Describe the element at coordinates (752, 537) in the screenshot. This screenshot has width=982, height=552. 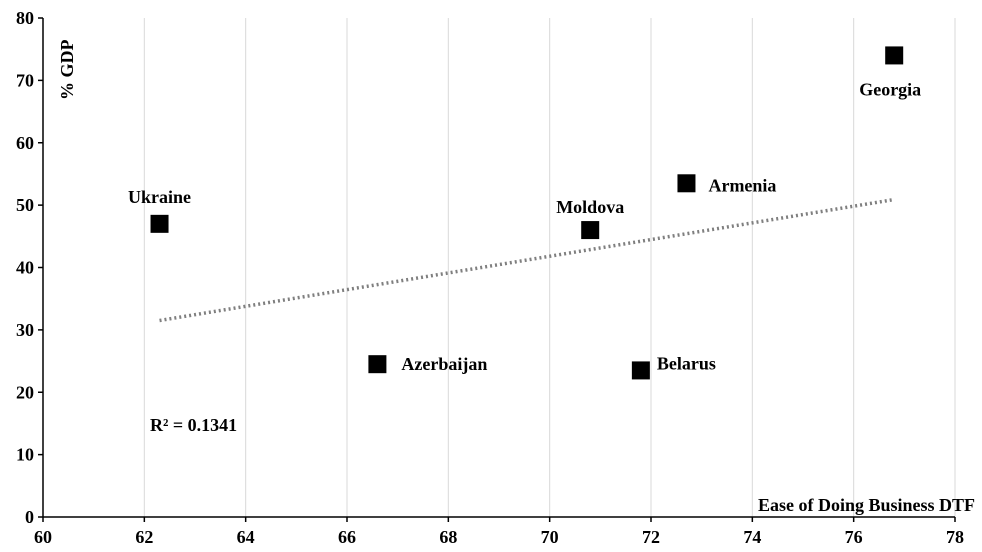
I see `x-tick-label-74: 74` at that location.